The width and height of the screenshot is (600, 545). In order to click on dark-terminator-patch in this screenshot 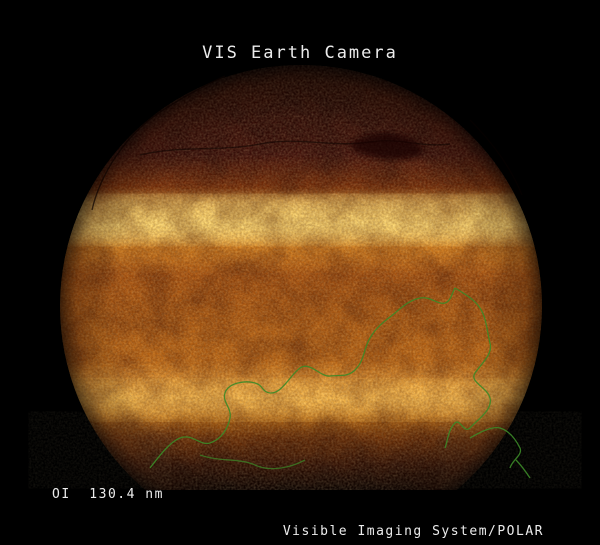, I will do `click(387, 146)`.